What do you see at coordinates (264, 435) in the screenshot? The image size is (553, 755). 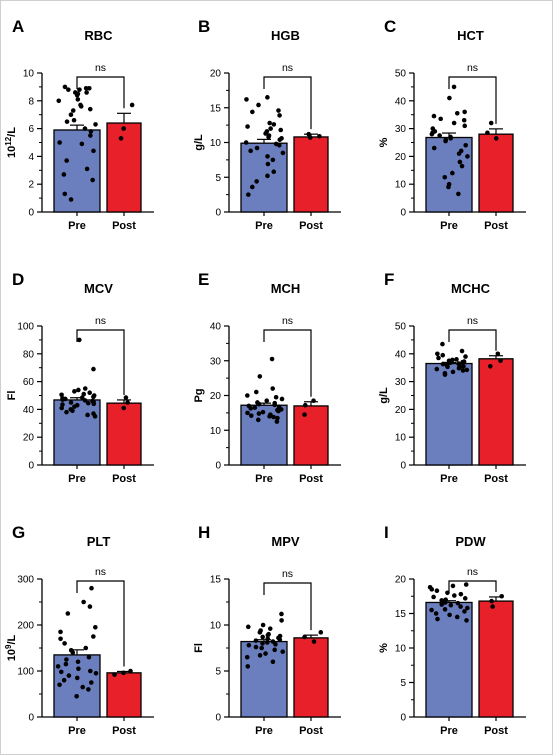 I see `bar-pre` at bounding box center [264, 435].